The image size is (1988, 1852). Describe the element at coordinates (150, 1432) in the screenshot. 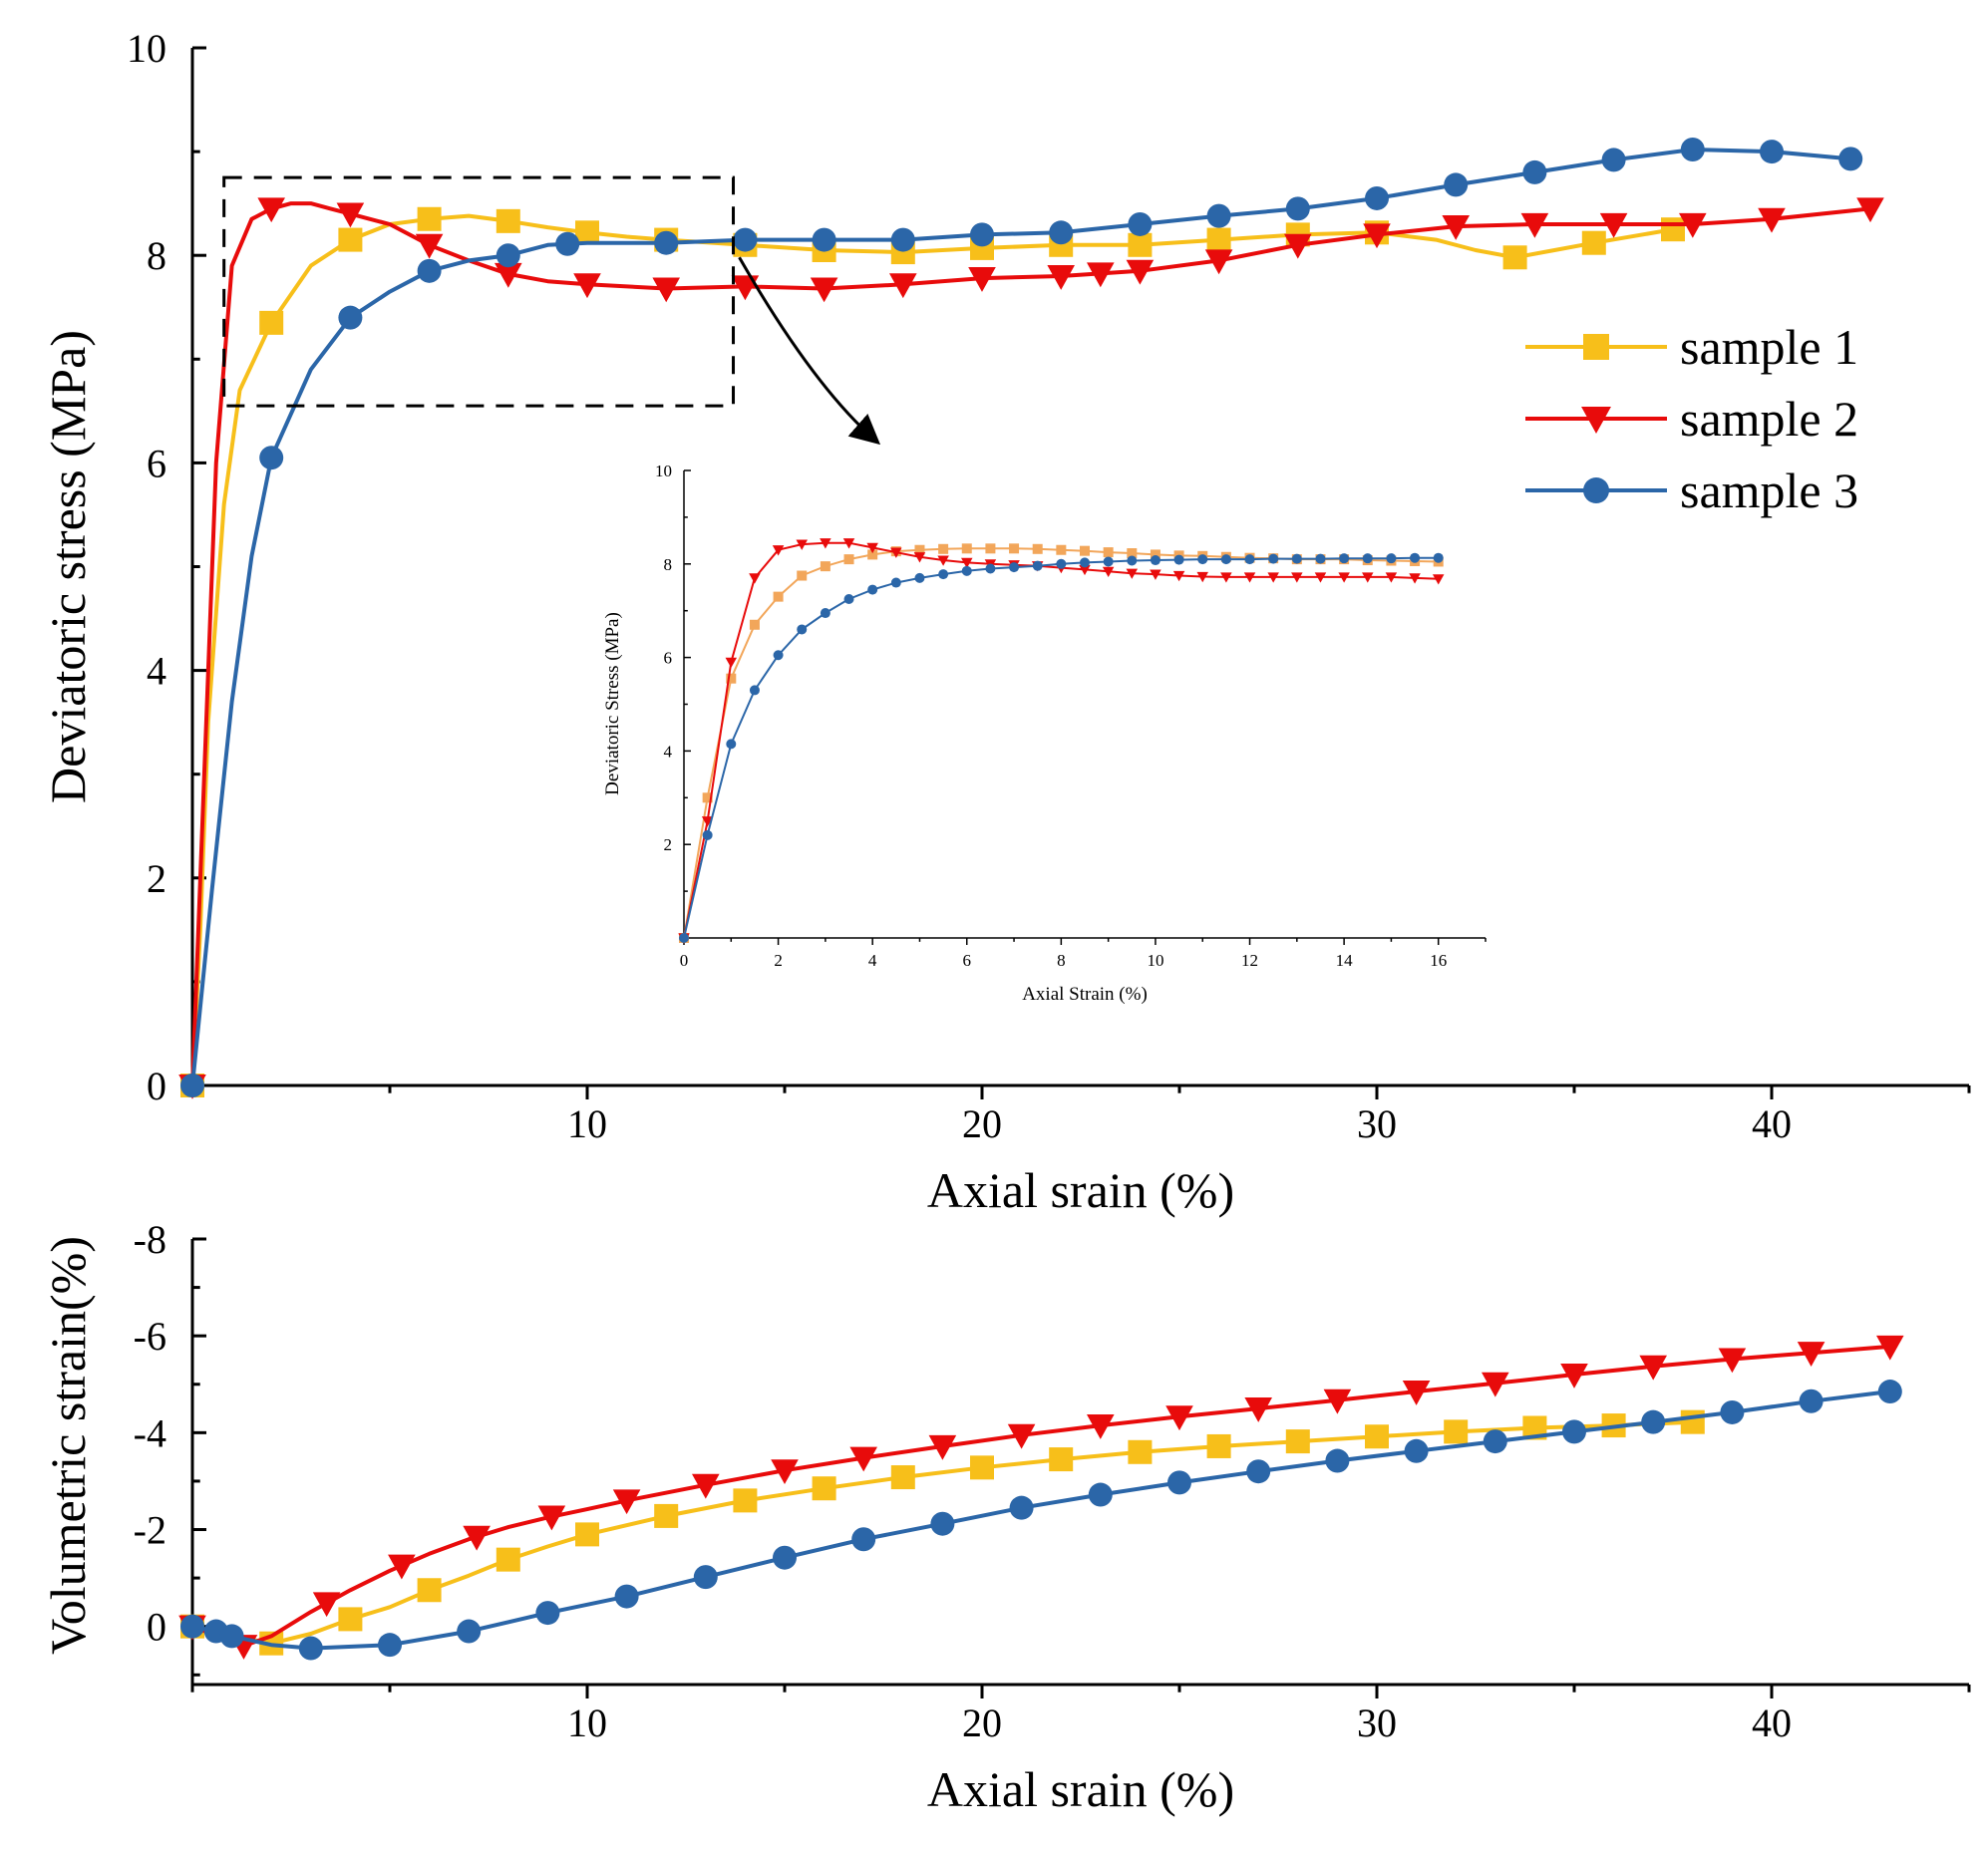

I see `bottom-y-tick-label: -4` at that location.